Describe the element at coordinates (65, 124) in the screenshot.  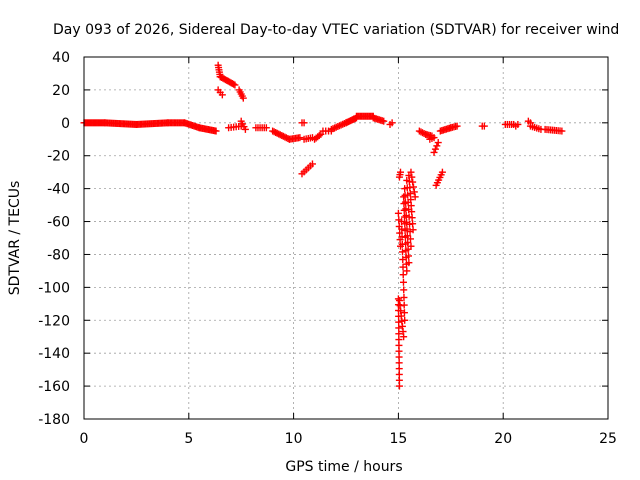
I see `y-tick-label: 0` at that location.